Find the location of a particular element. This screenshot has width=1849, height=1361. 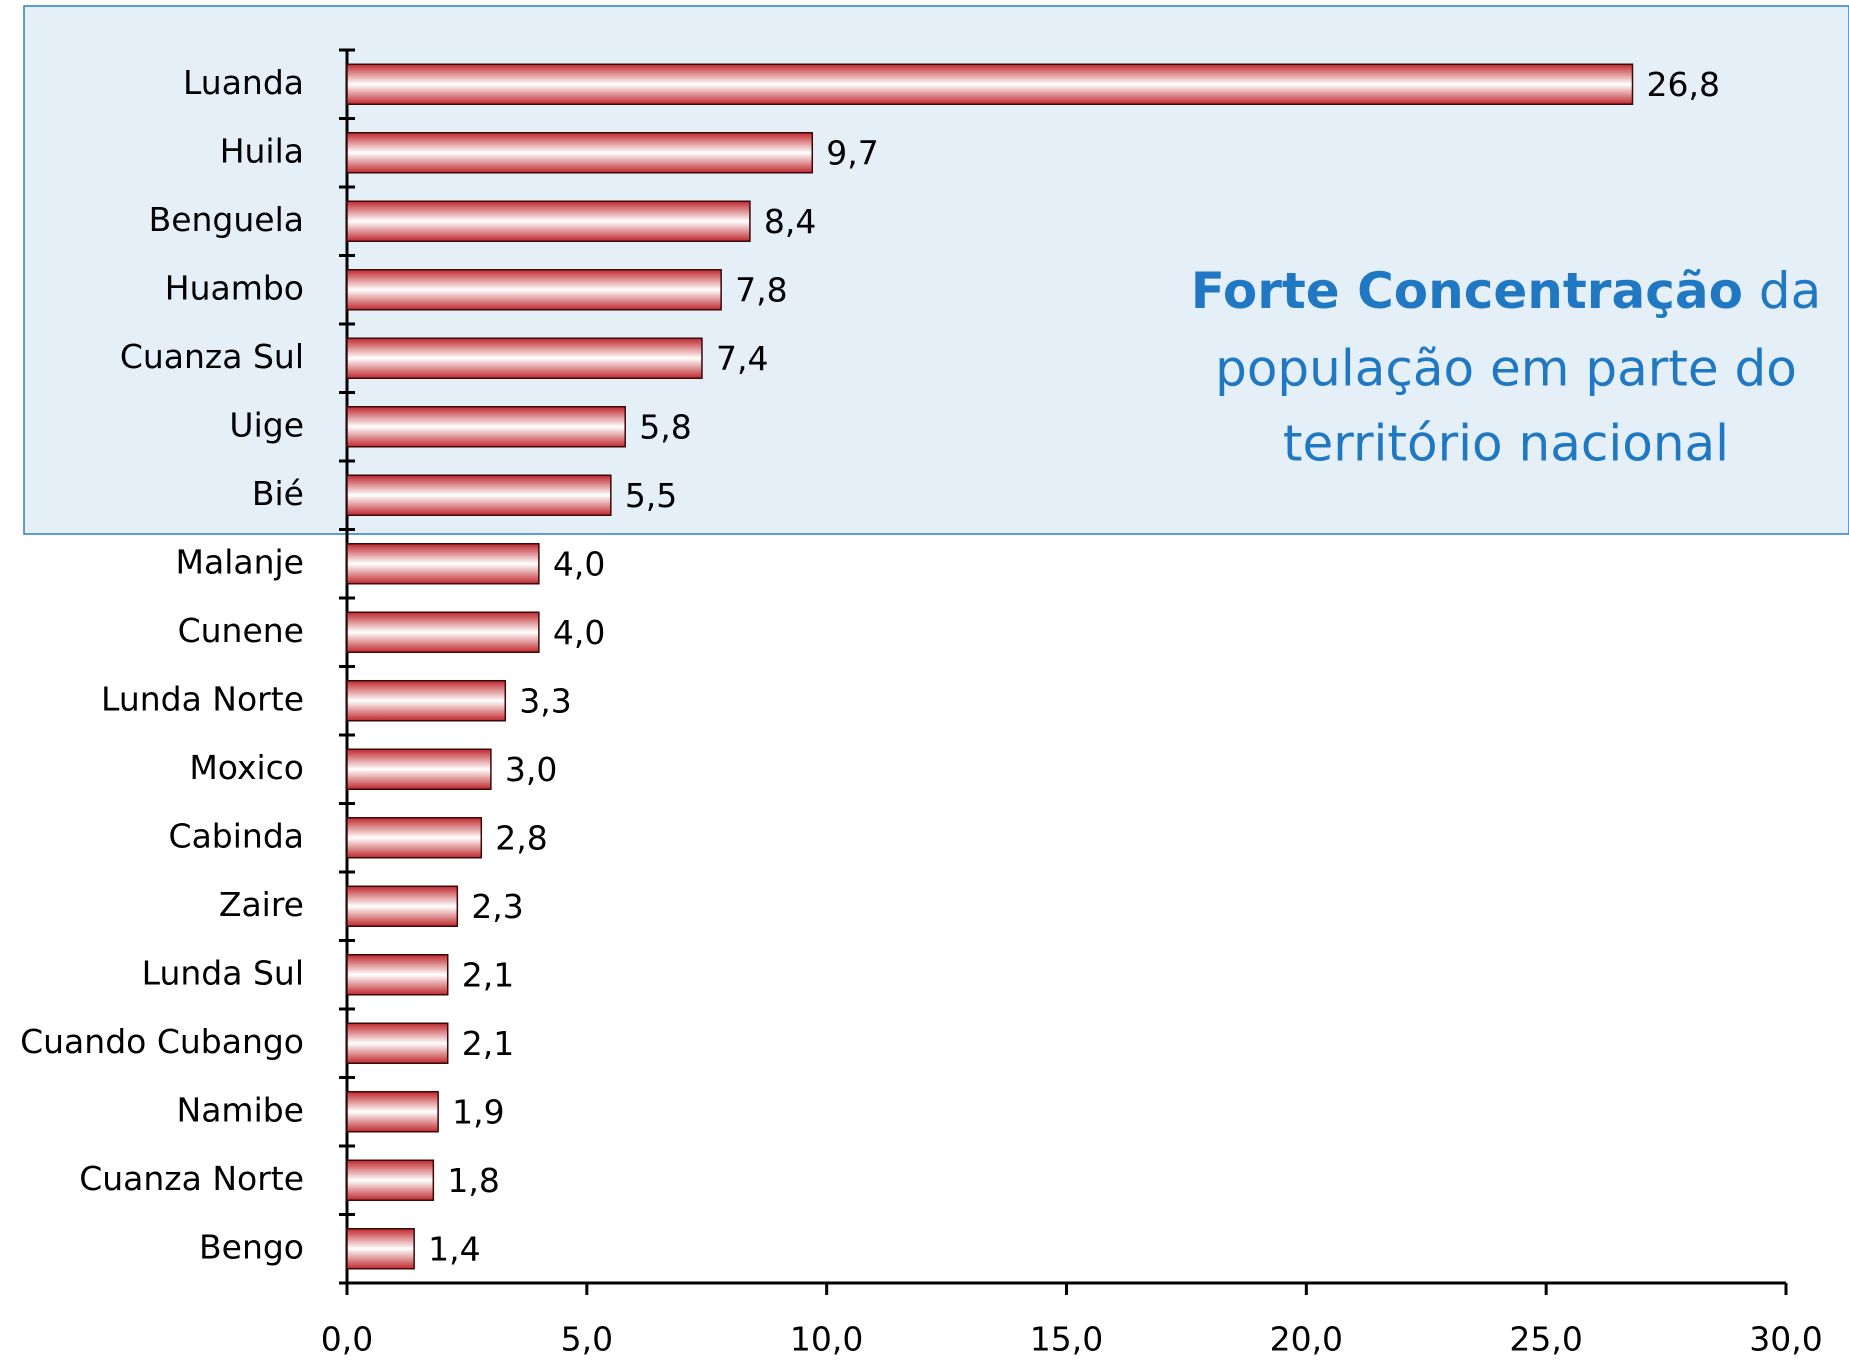

y-tick-label: Cuando Cubango is located at coordinates (162, 1041).